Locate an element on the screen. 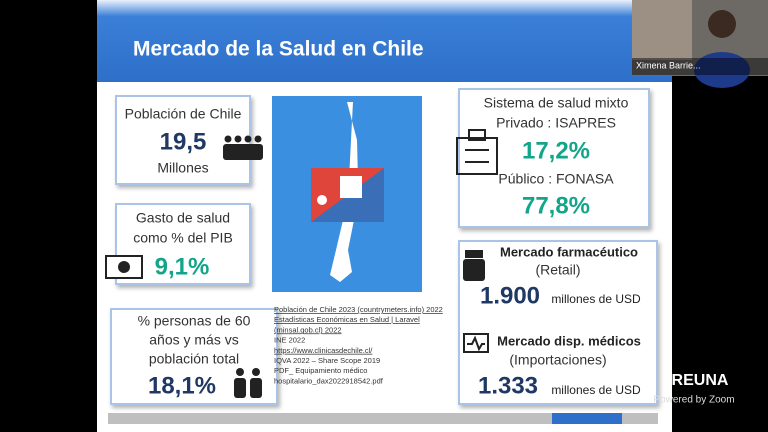  card-label: Público : FONASA is located at coordinates (556, 179).